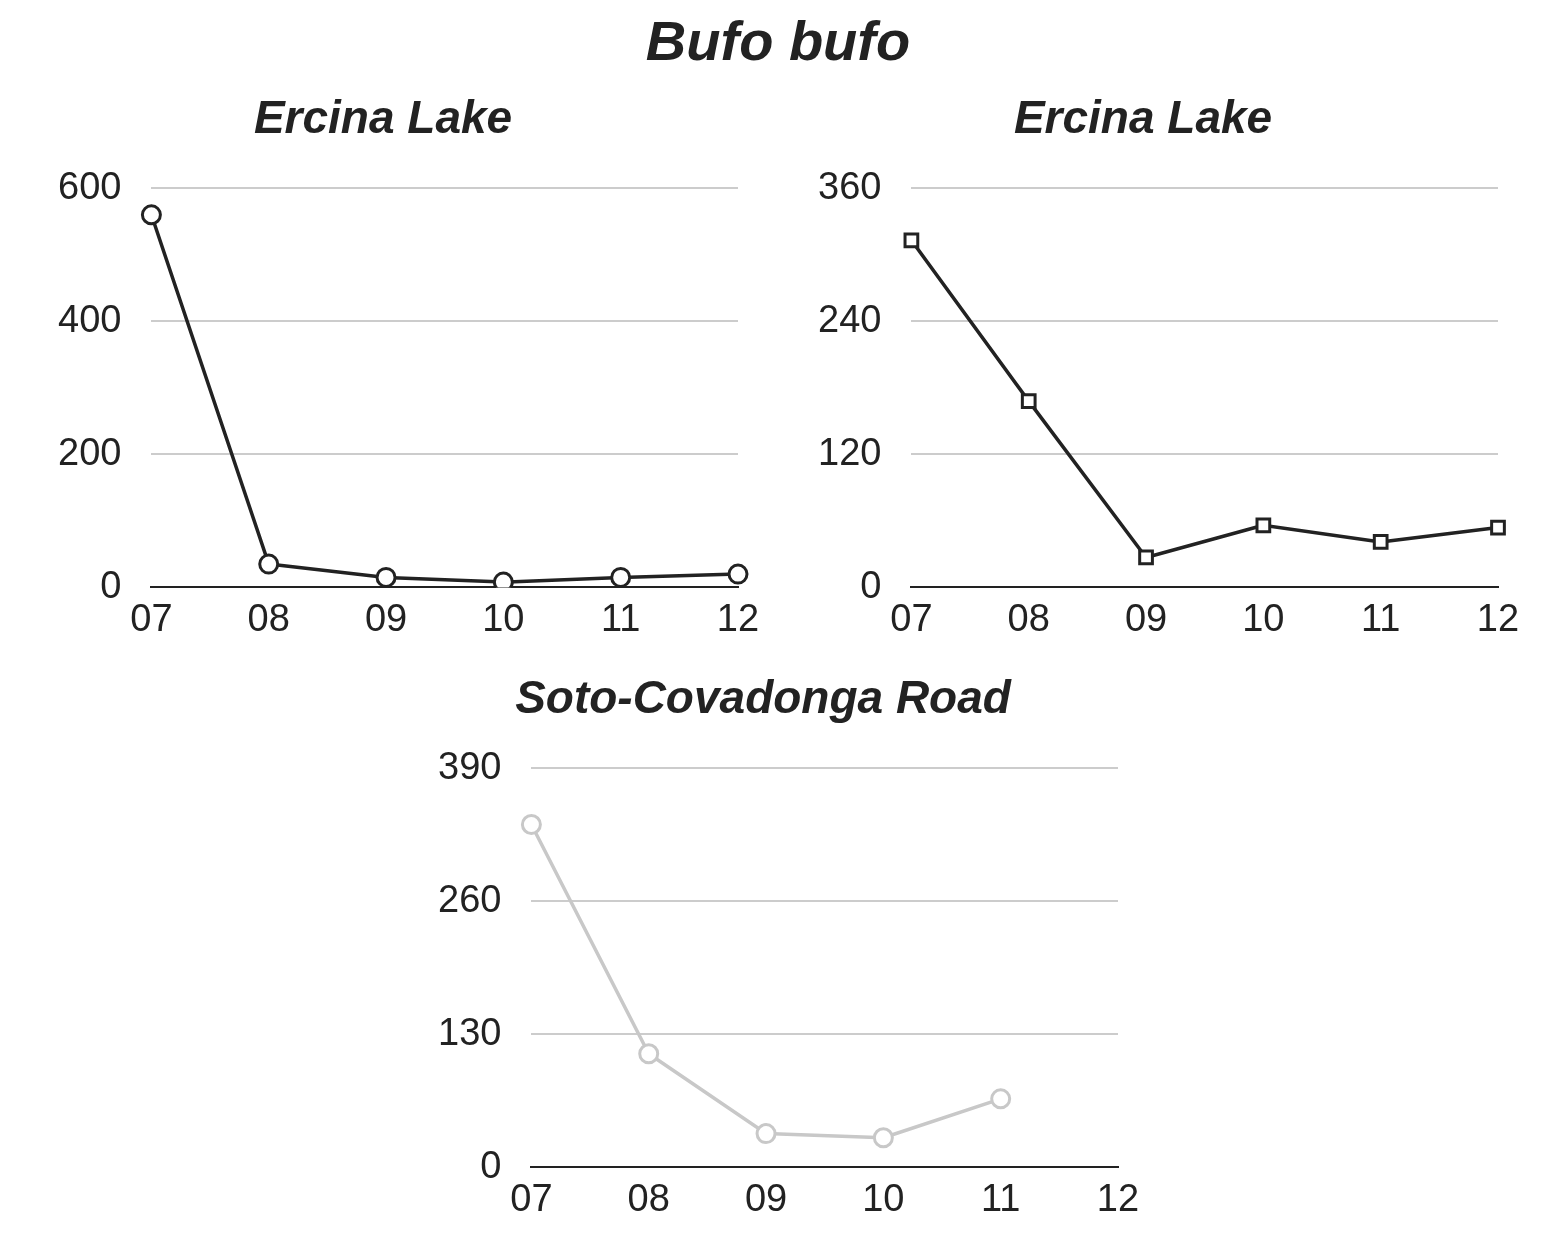  What do you see at coordinates (90, 318) in the screenshot?
I see `y-tick-label: 400` at bounding box center [90, 318].